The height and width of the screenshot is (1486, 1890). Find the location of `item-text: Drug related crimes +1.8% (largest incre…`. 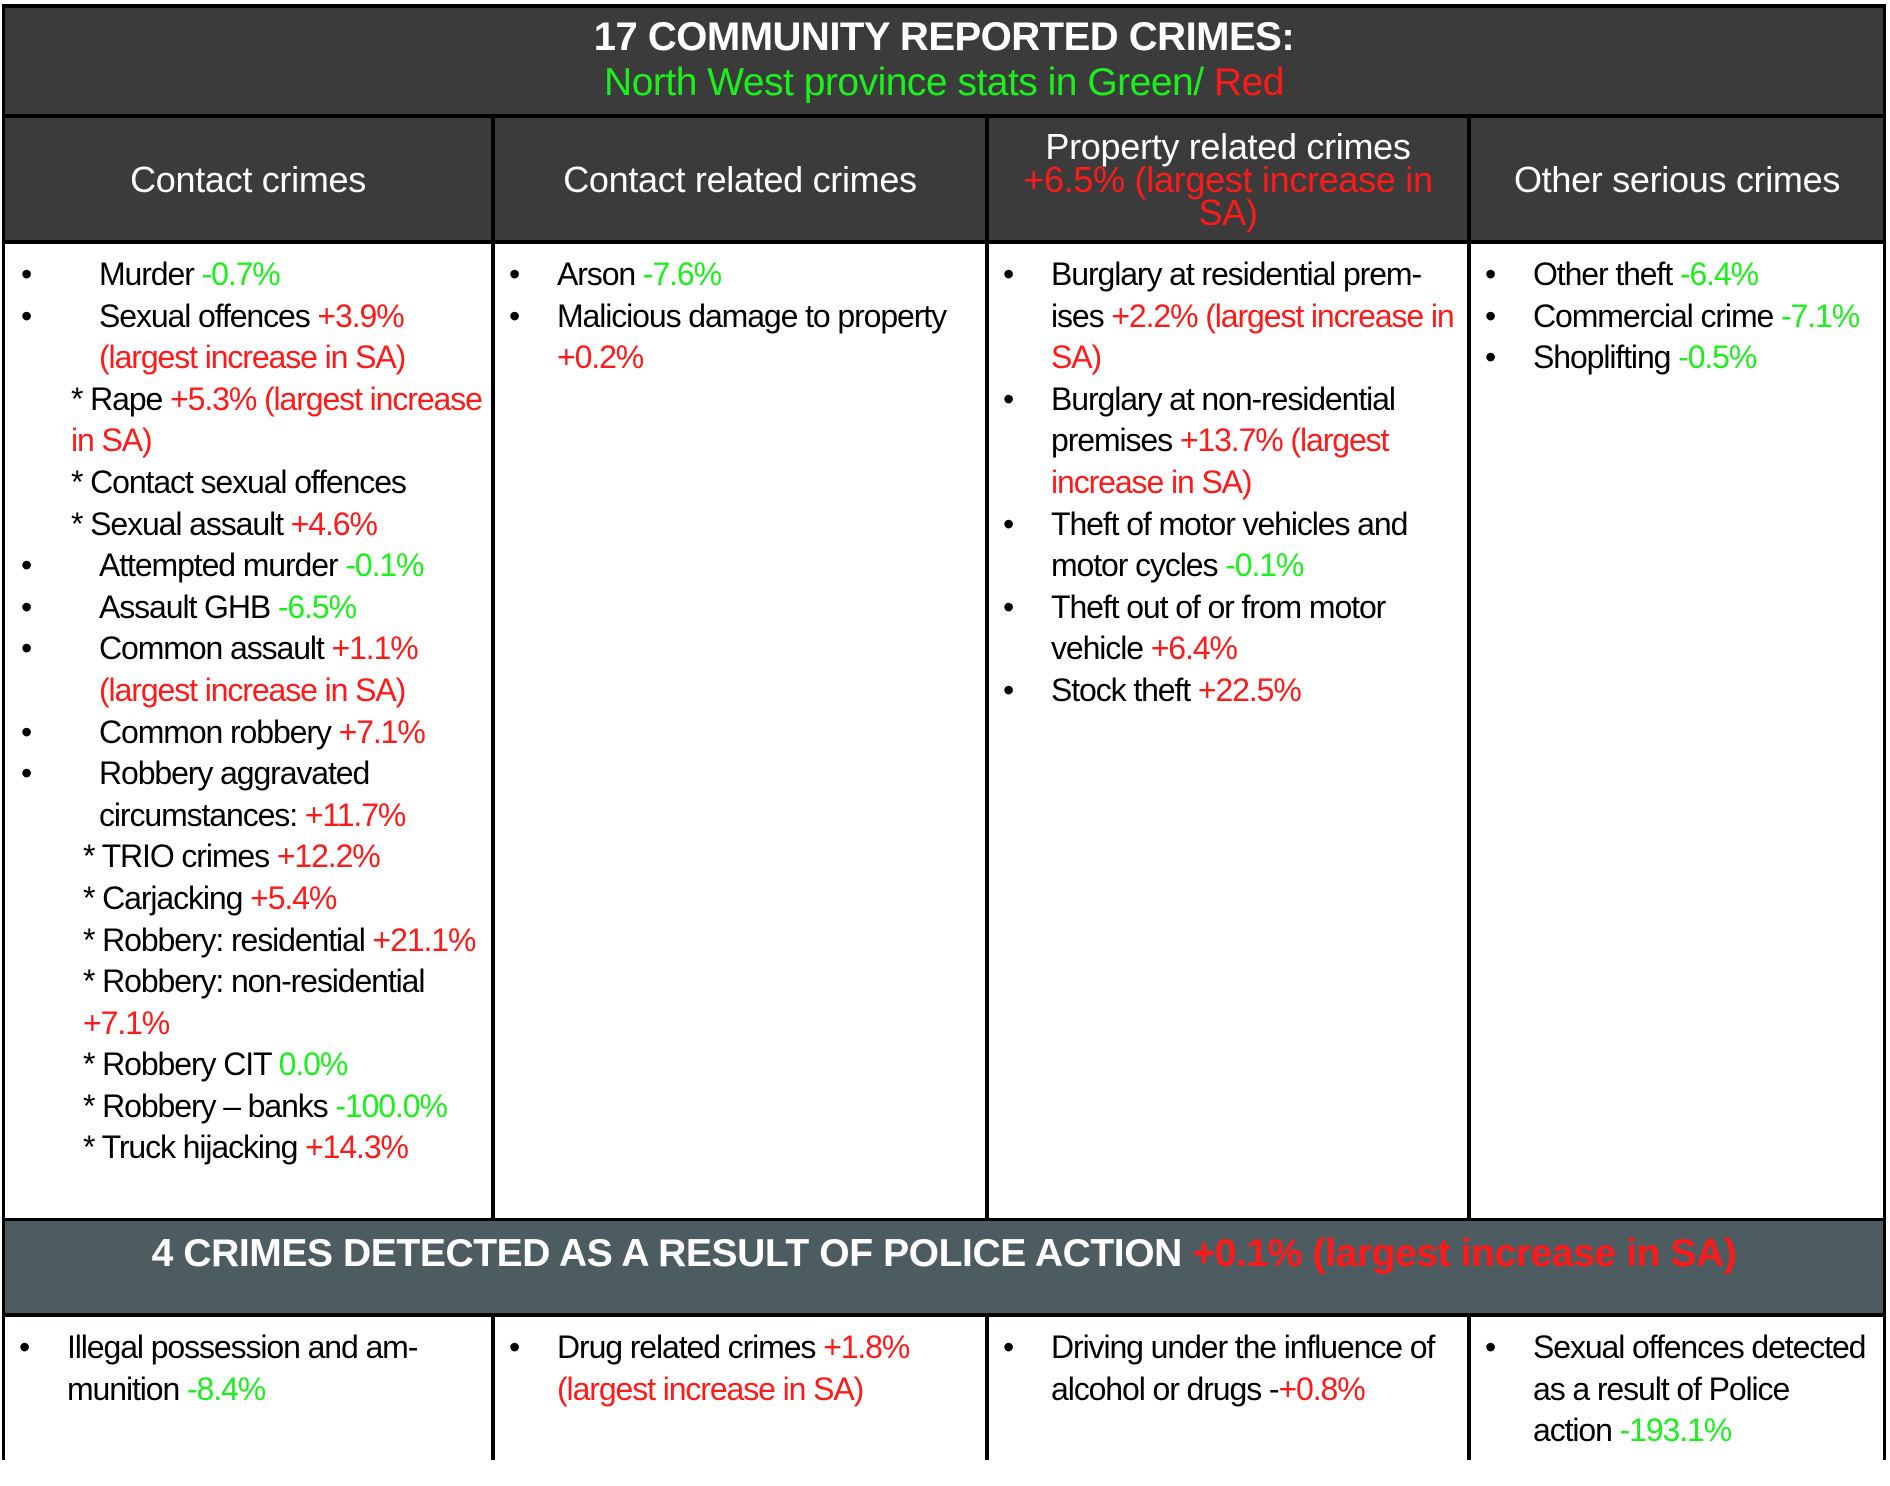

item-text: Drug related crimes +1.8% (largest incre… is located at coordinates (740, 1368).